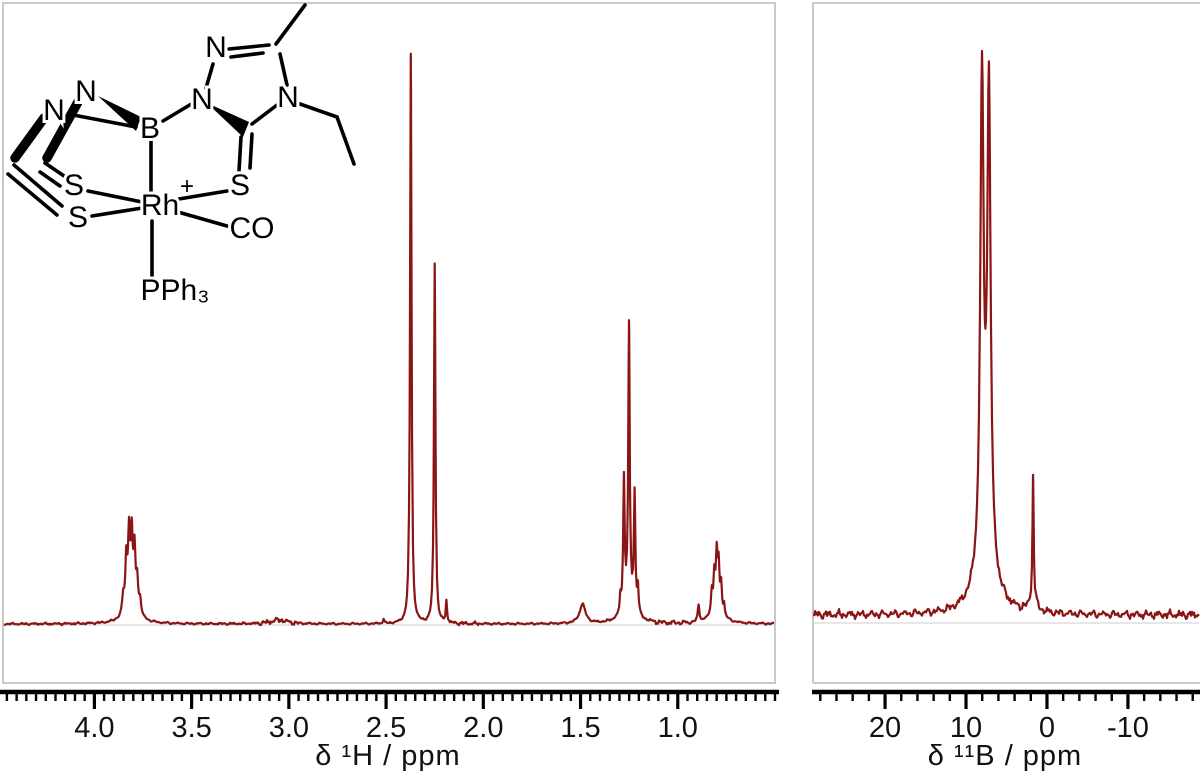 Image resolution: width=1200 pixels, height=774 pixels. I want to click on atom-n4: N, so click(288, 97).